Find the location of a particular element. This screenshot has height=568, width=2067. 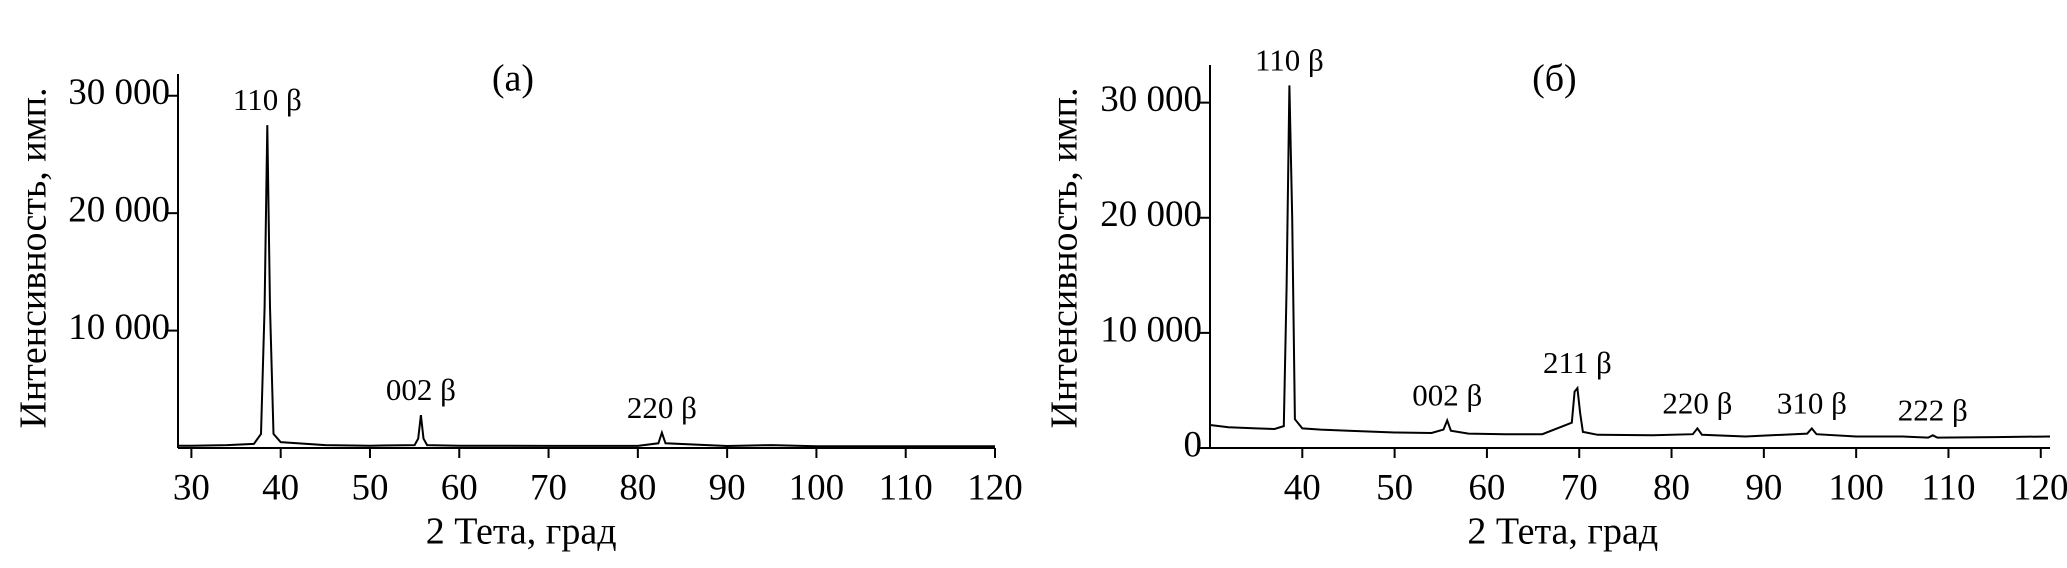

x-tick-label: 30 is located at coordinates (191, 487).